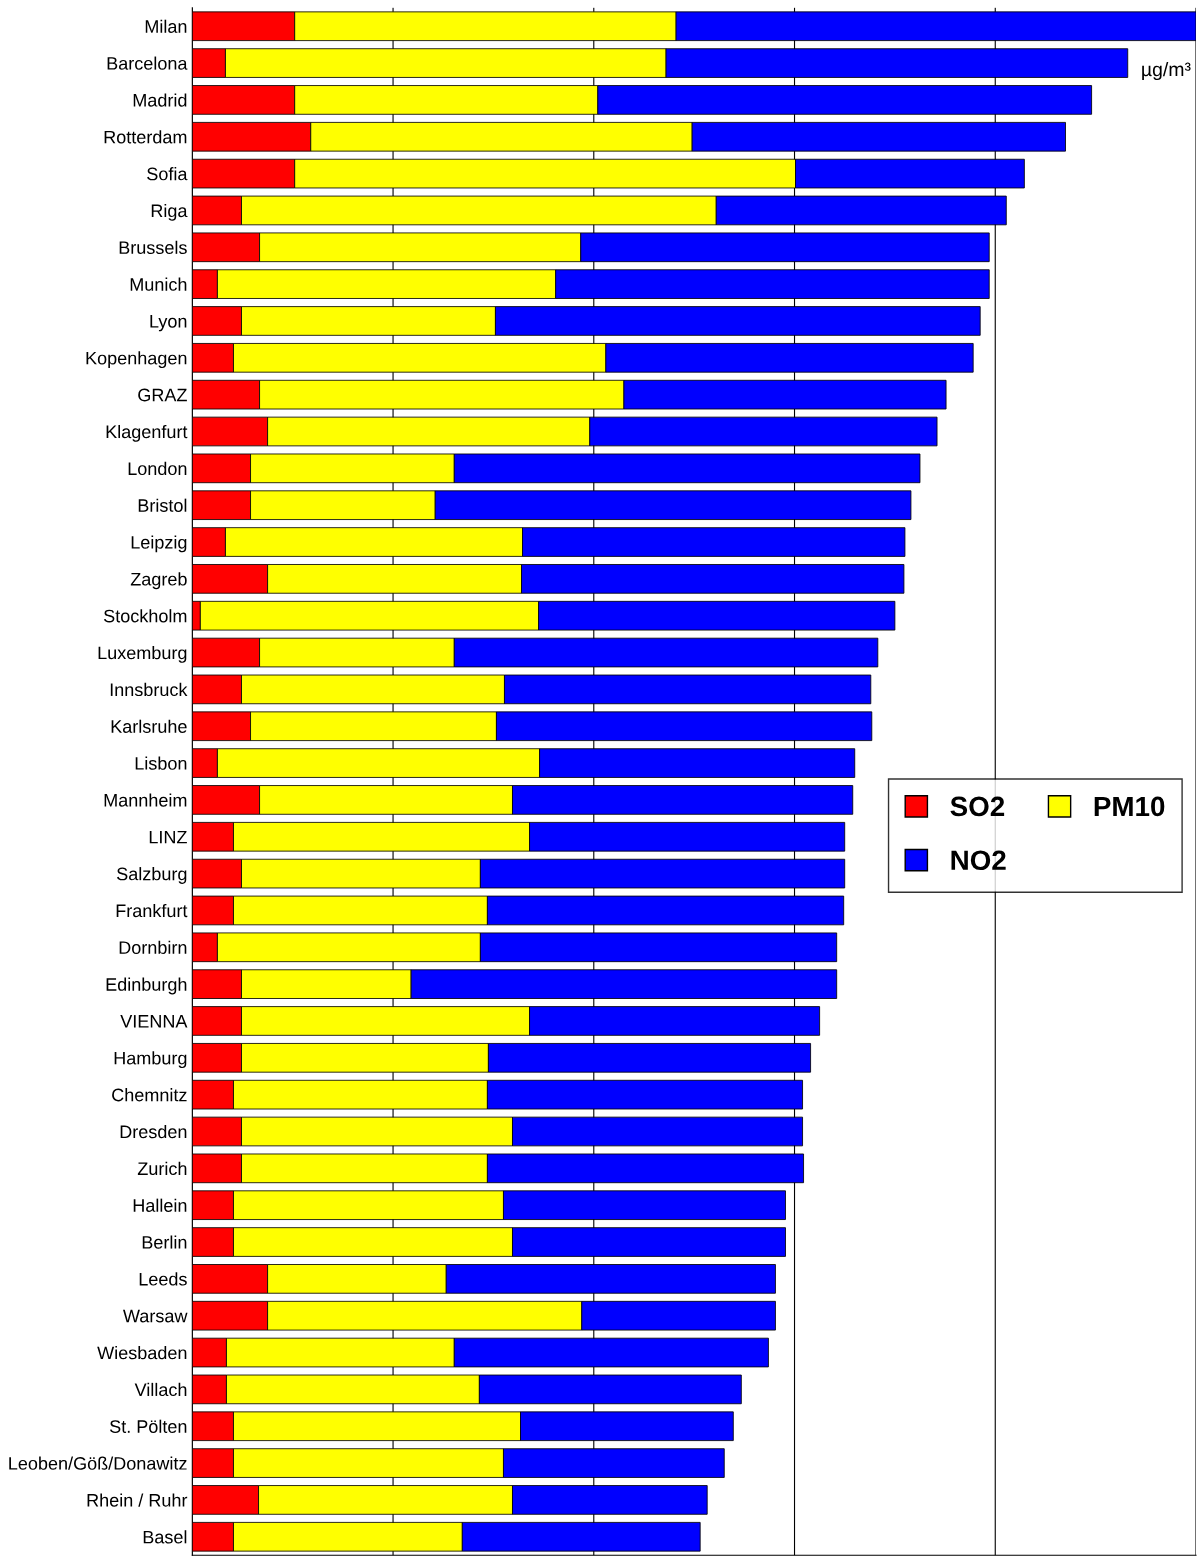 This screenshot has height=1563, width=1202. I want to click on y-tick-label: Brussels, so click(153, 247).